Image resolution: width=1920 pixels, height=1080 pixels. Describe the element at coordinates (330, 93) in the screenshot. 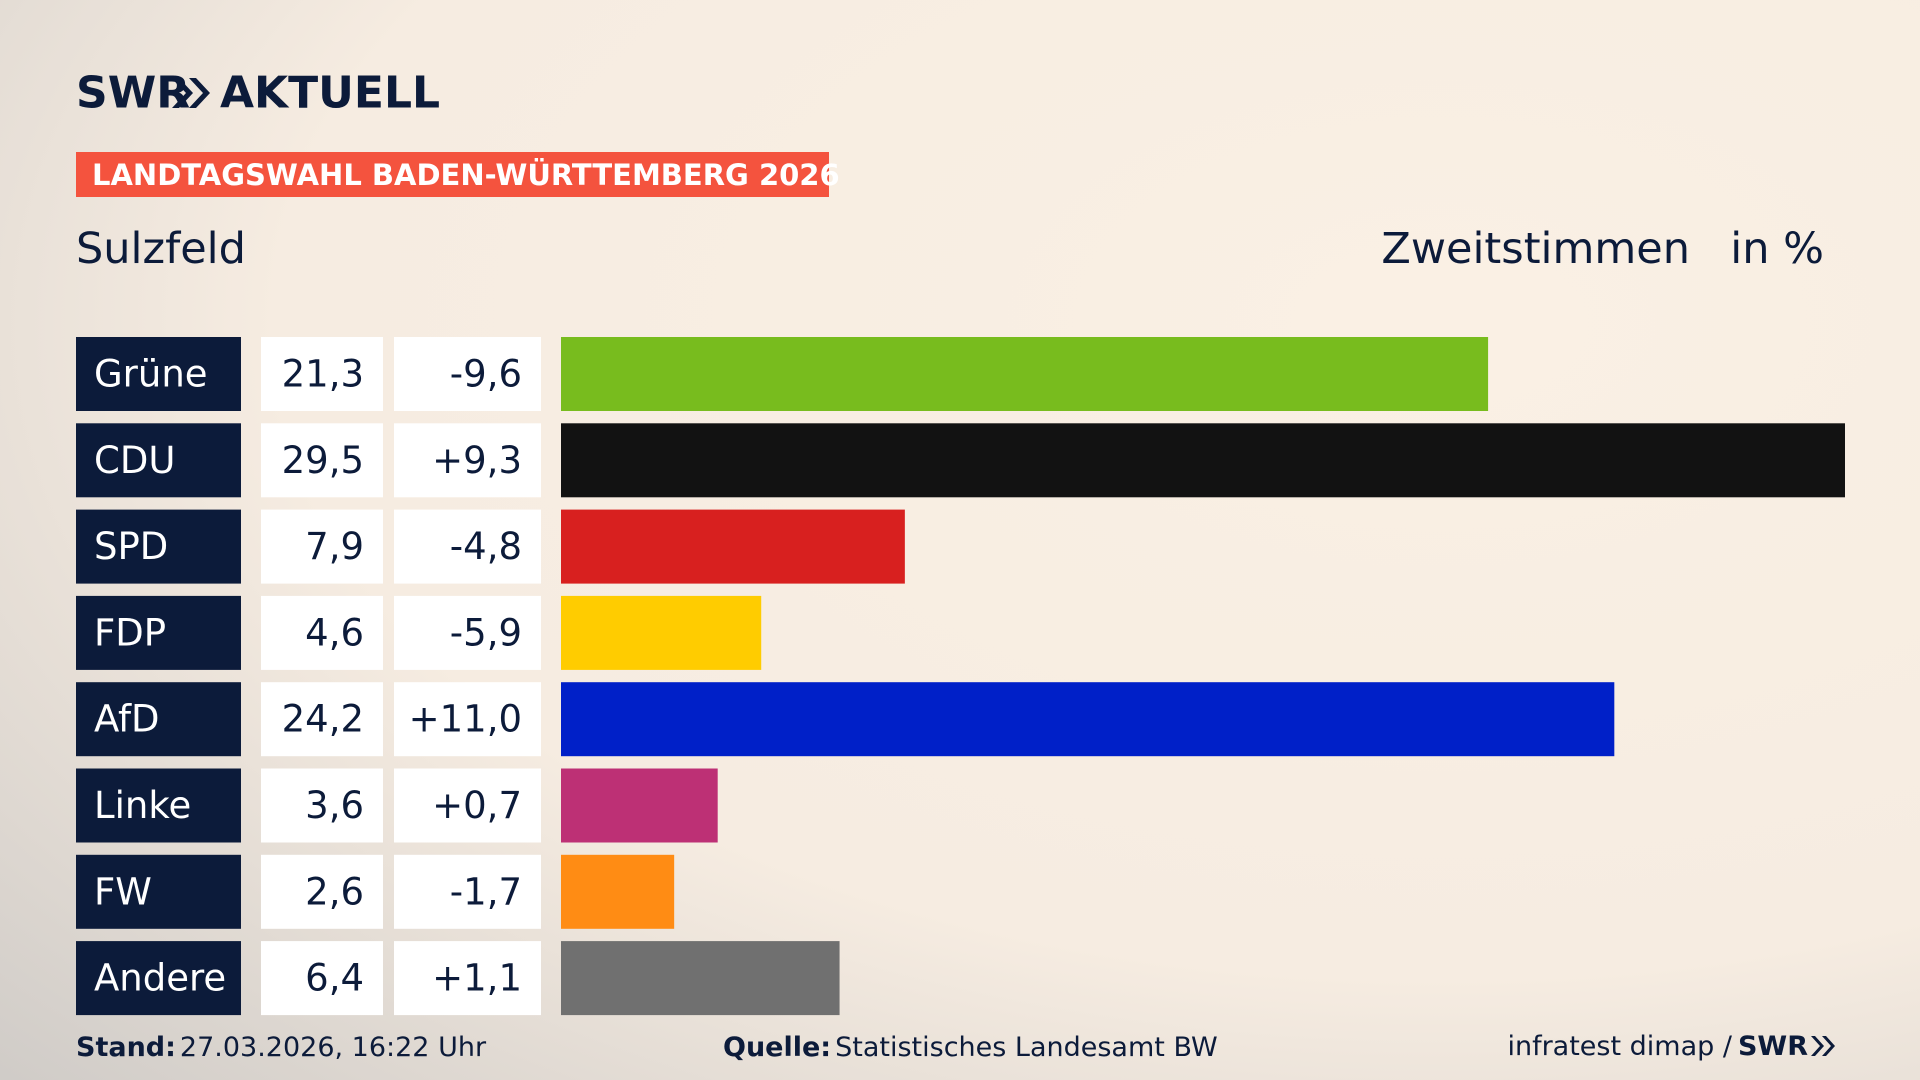

I see `logo-suffix: AKTUELL` at that location.